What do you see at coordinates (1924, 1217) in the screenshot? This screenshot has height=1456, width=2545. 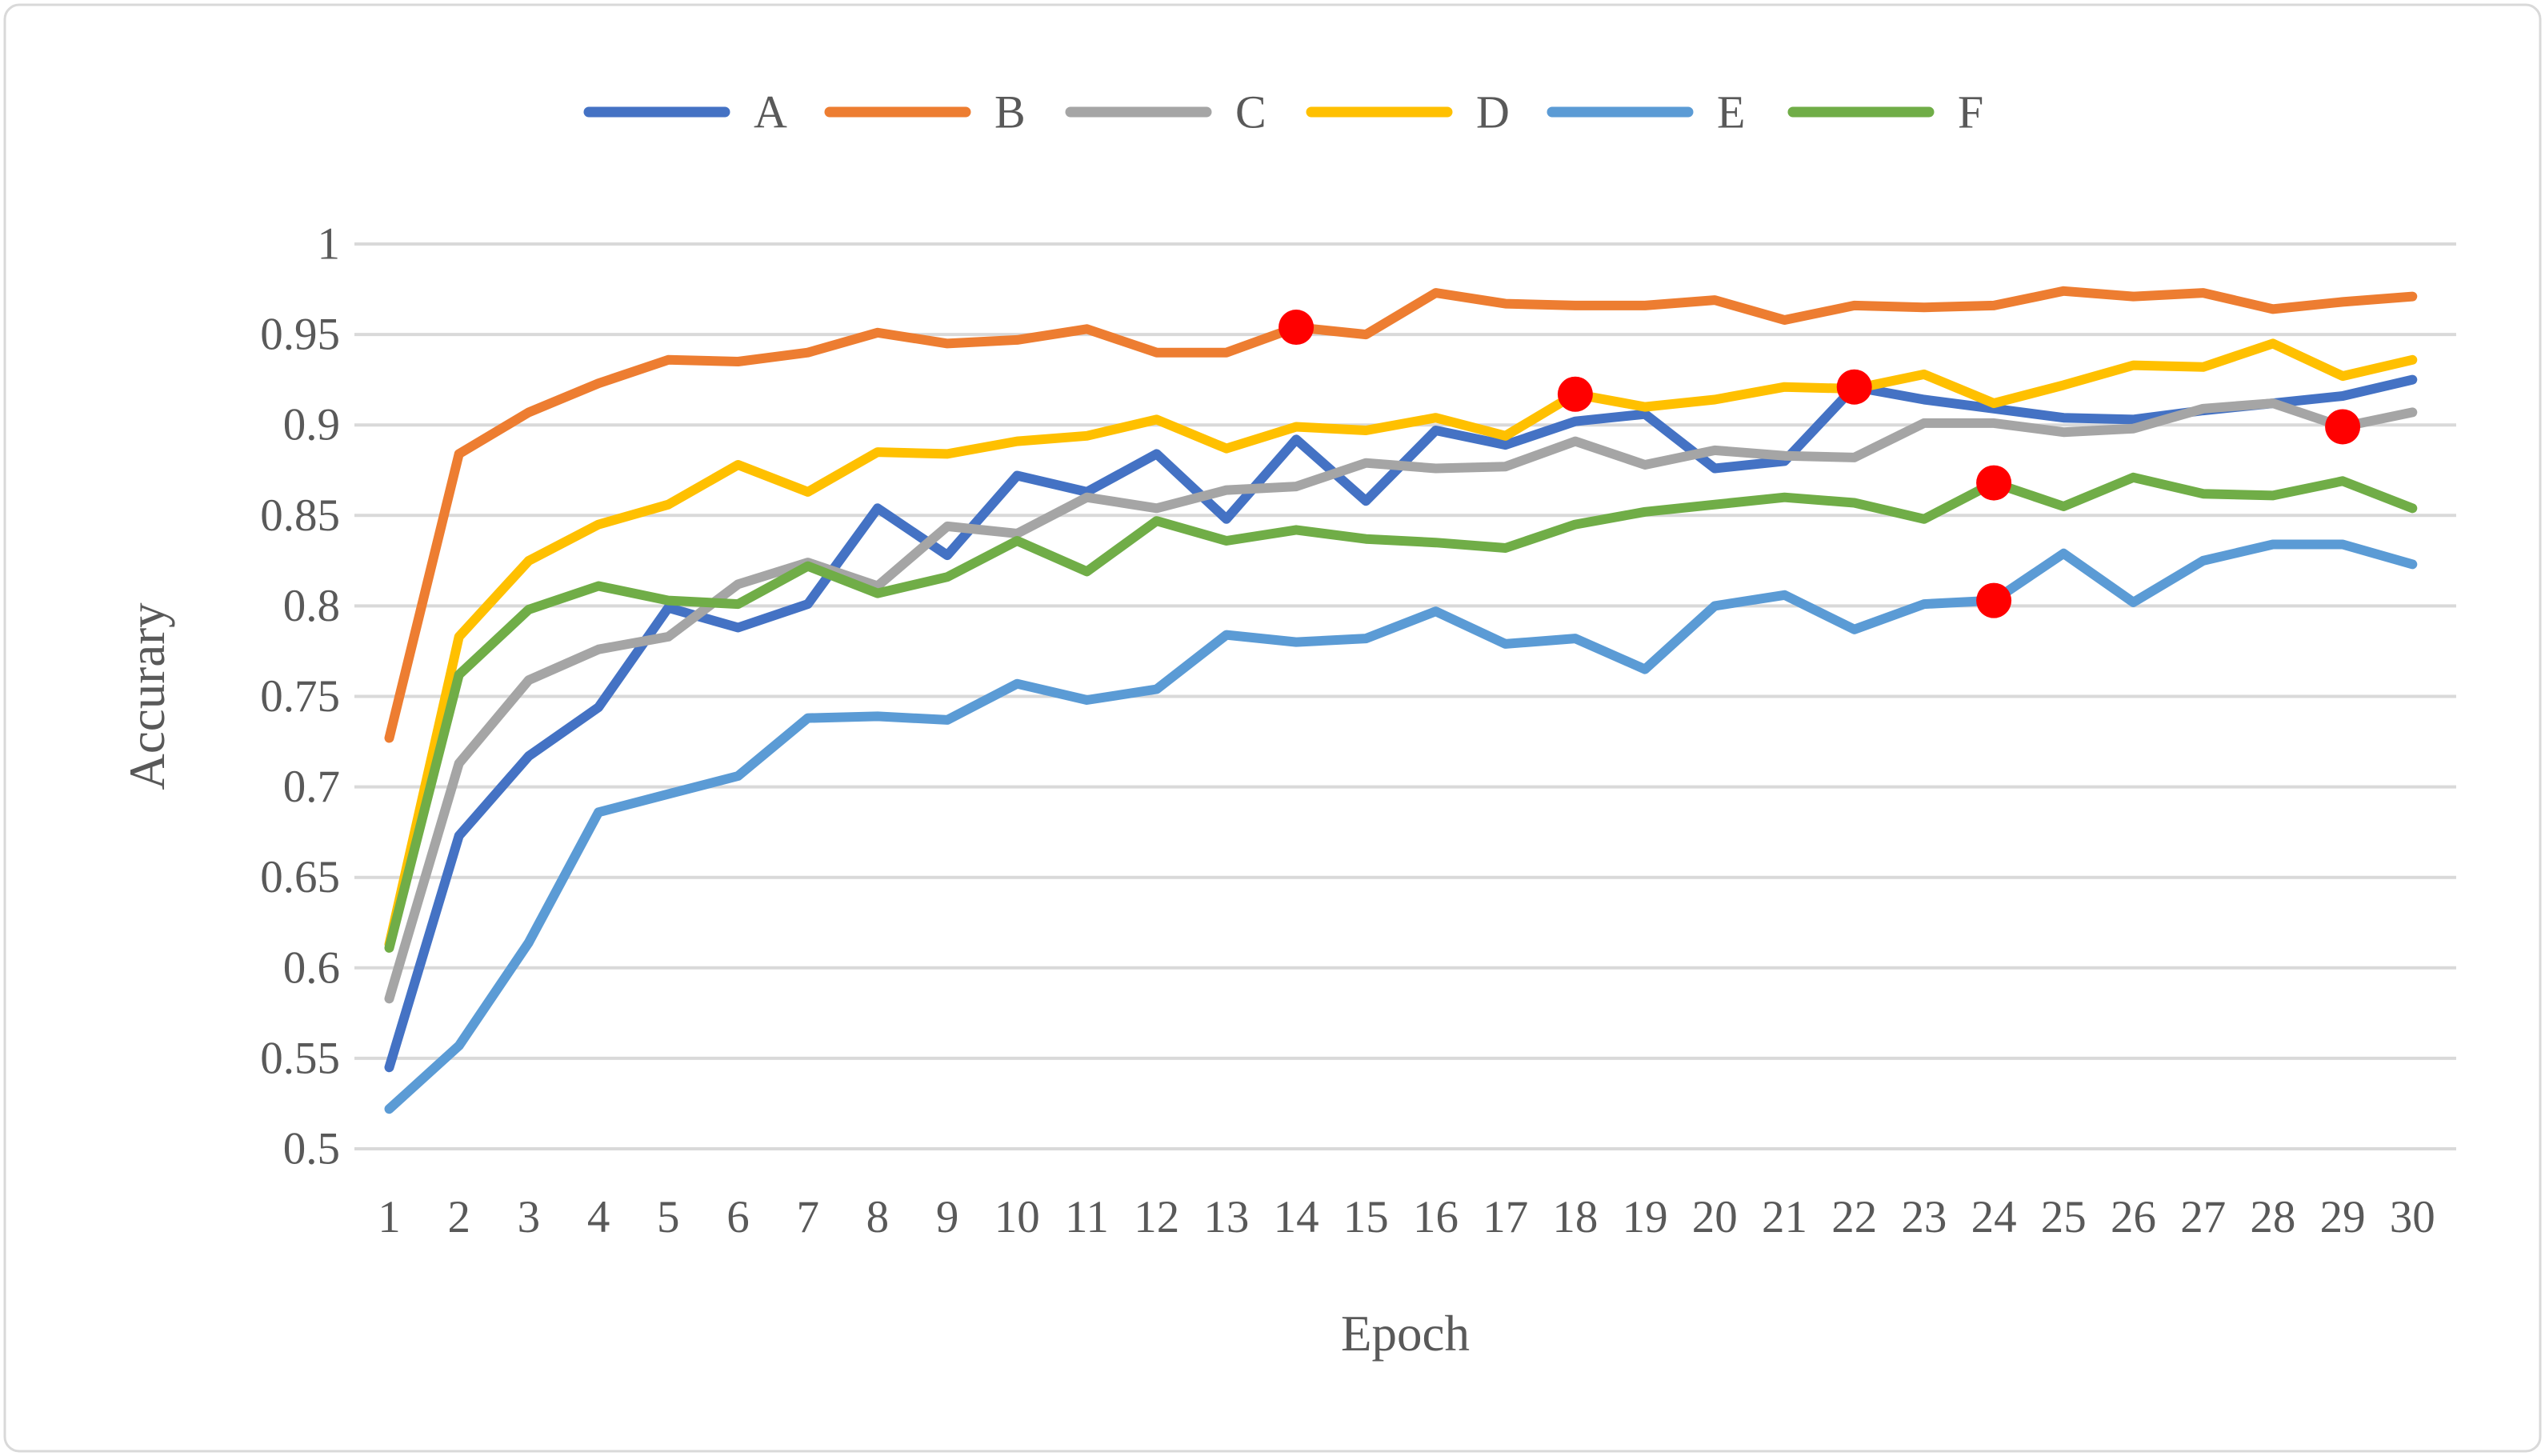 I see `x-axis-tick-label: 23` at bounding box center [1924, 1217].